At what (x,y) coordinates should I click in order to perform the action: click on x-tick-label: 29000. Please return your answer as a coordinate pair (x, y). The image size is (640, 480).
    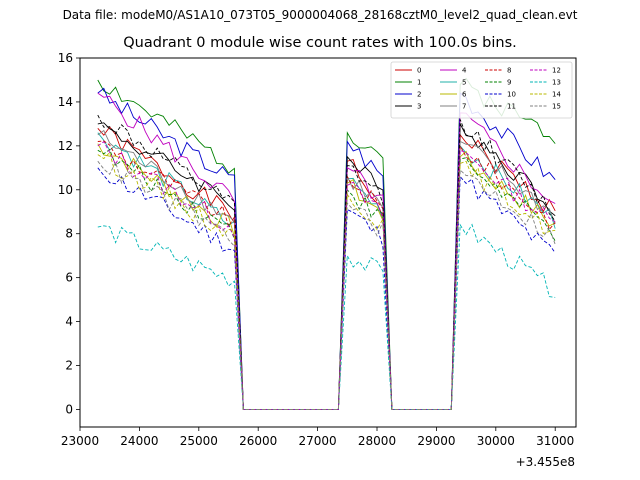
    Looking at the image, I should click on (436, 441).